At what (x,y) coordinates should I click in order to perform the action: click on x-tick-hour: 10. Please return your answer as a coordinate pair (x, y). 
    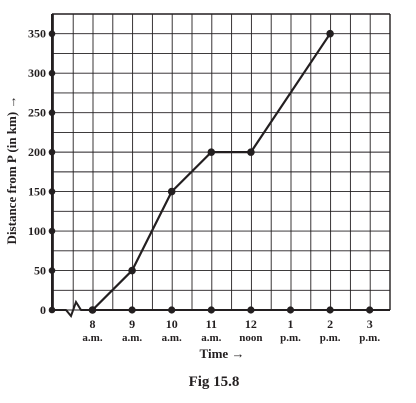
    Looking at the image, I should click on (172, 324).